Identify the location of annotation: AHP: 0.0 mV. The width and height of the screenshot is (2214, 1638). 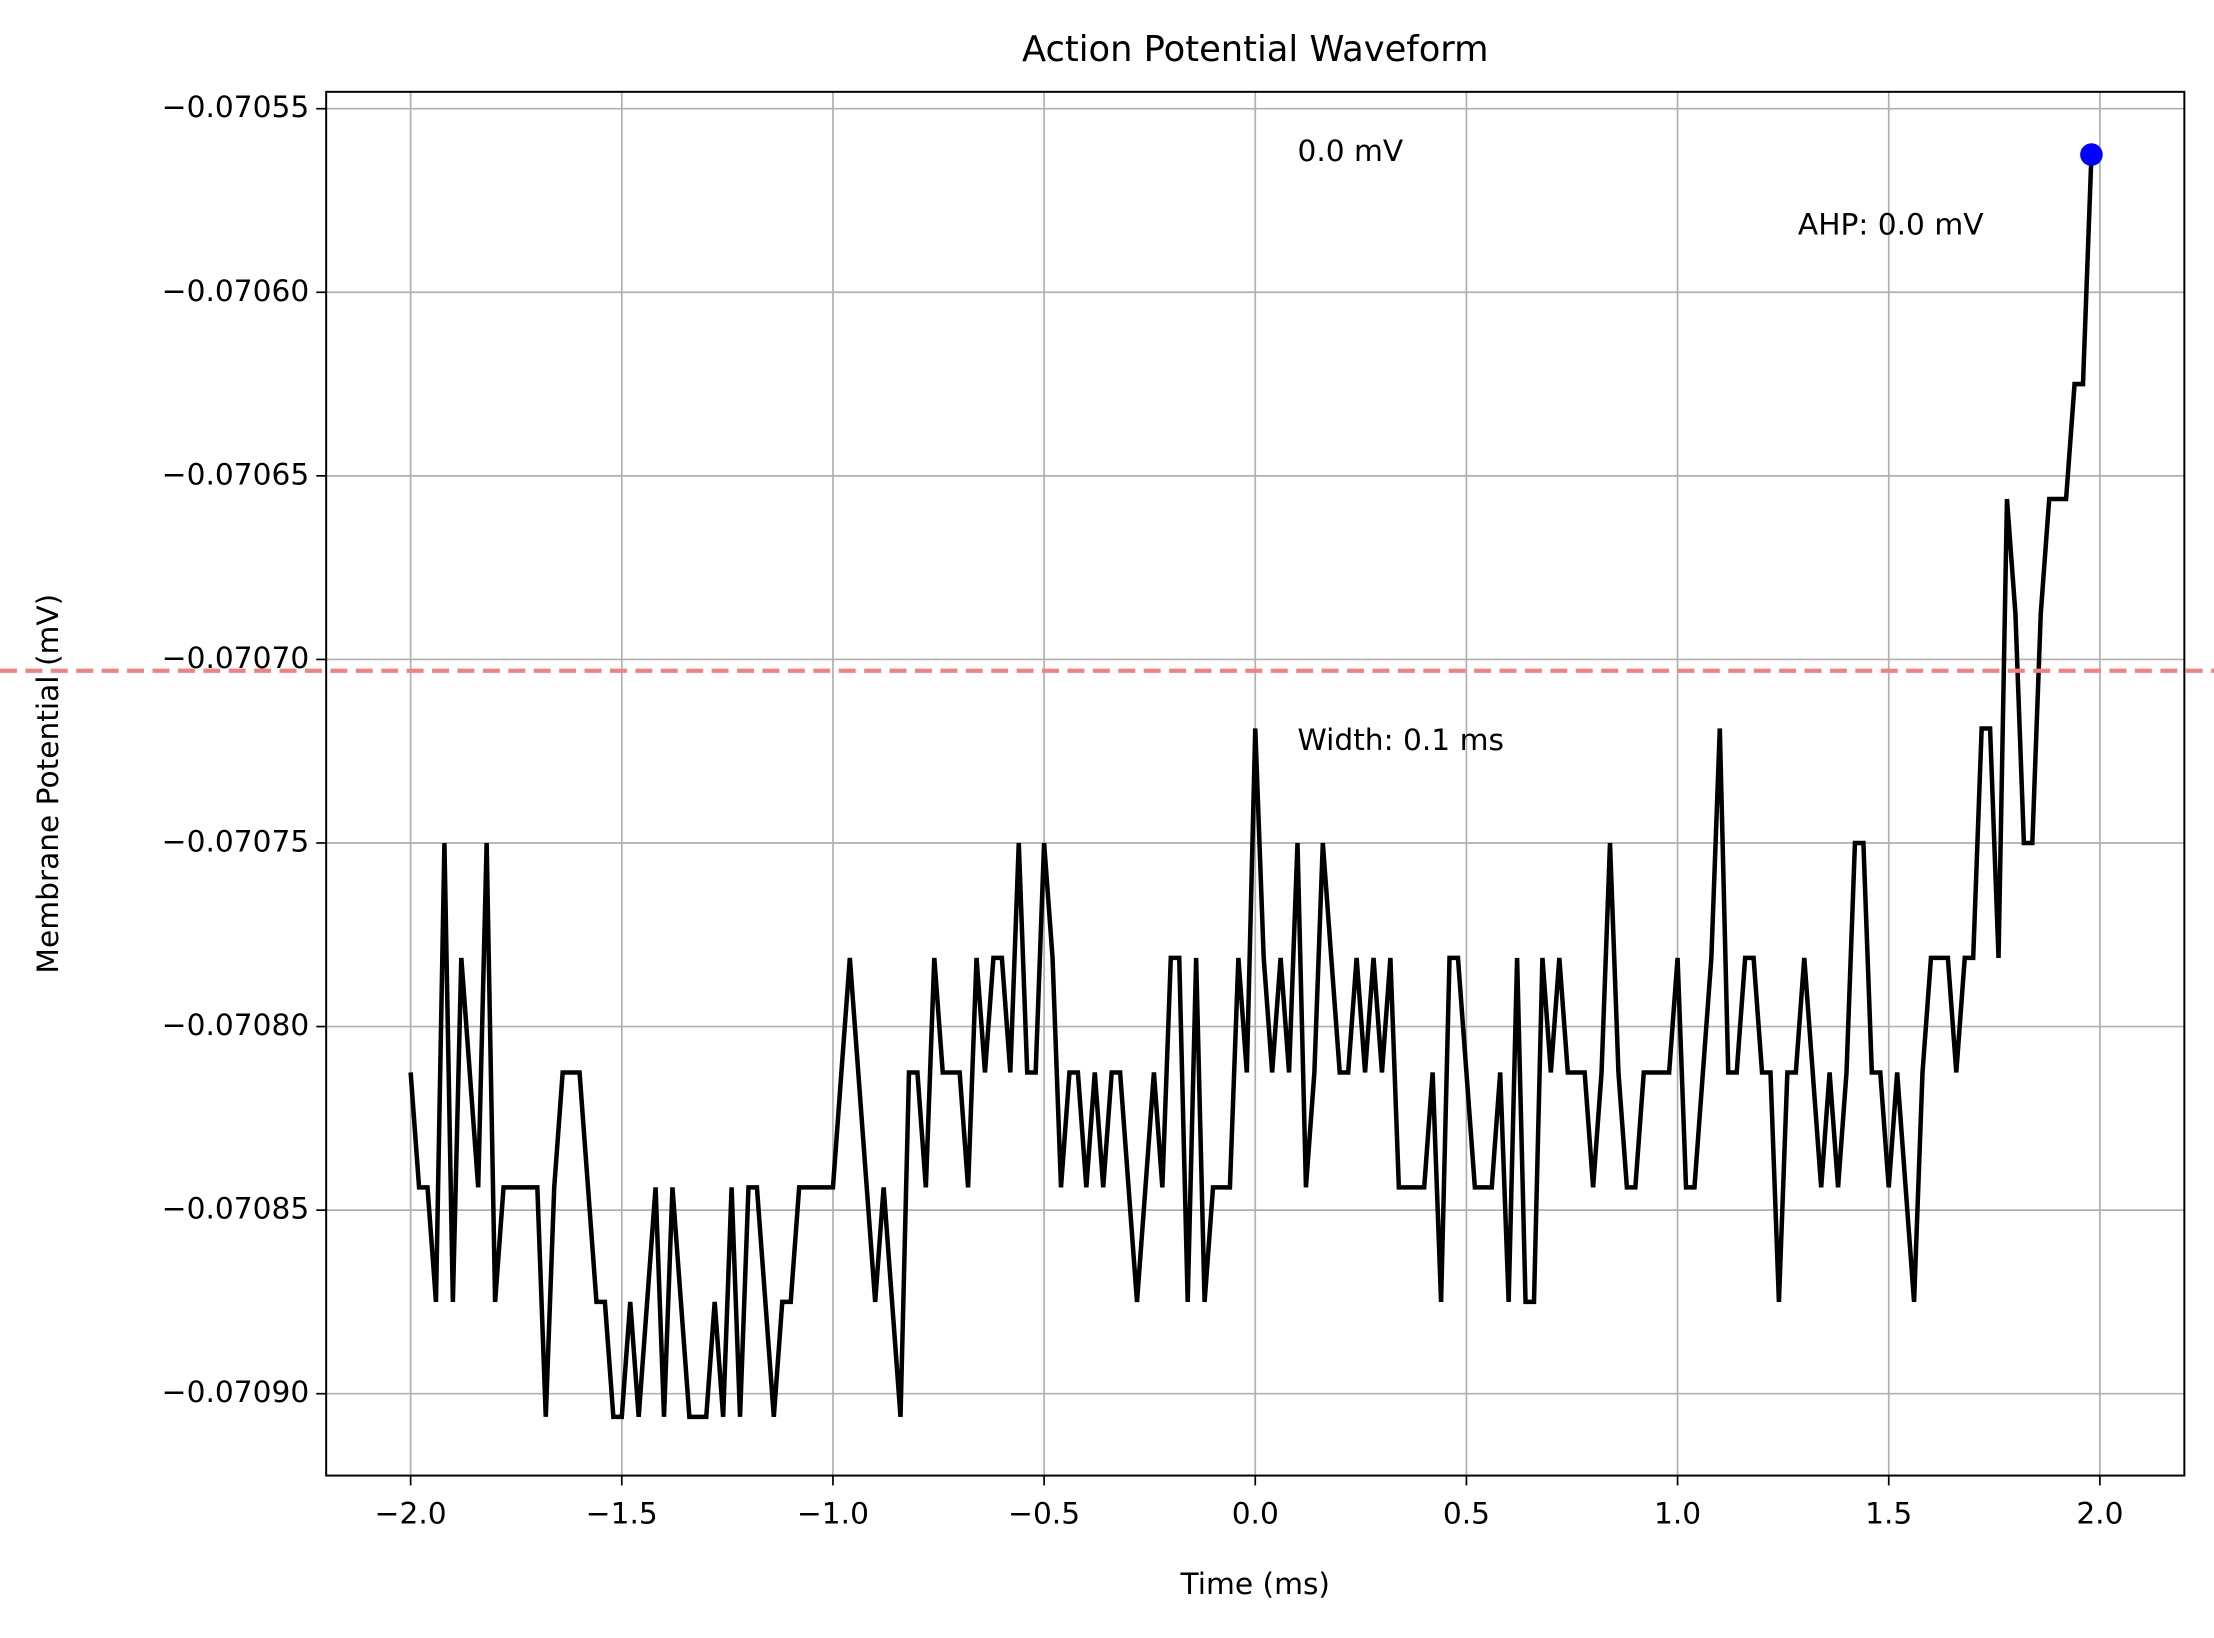
(1891, 223).